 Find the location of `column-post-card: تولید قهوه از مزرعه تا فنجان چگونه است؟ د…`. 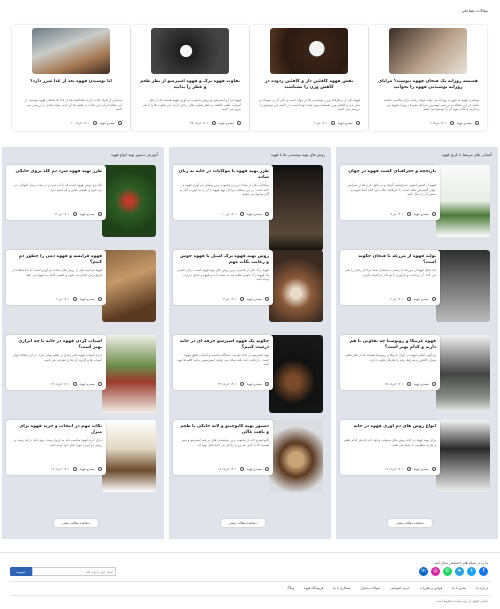

column-post-card: تولید قهوه از مزرعه تا فنجان چگونه است؟ د… is located at coordinates (390, 277).